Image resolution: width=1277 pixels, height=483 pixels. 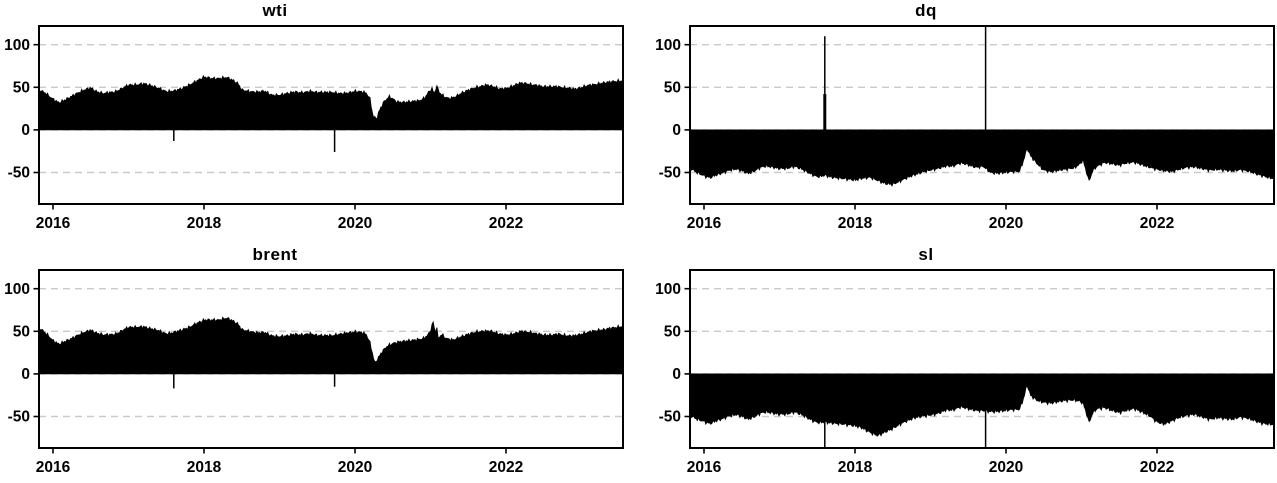 I want to click on panel-title-wti: wti, so click(x=275, y=10).